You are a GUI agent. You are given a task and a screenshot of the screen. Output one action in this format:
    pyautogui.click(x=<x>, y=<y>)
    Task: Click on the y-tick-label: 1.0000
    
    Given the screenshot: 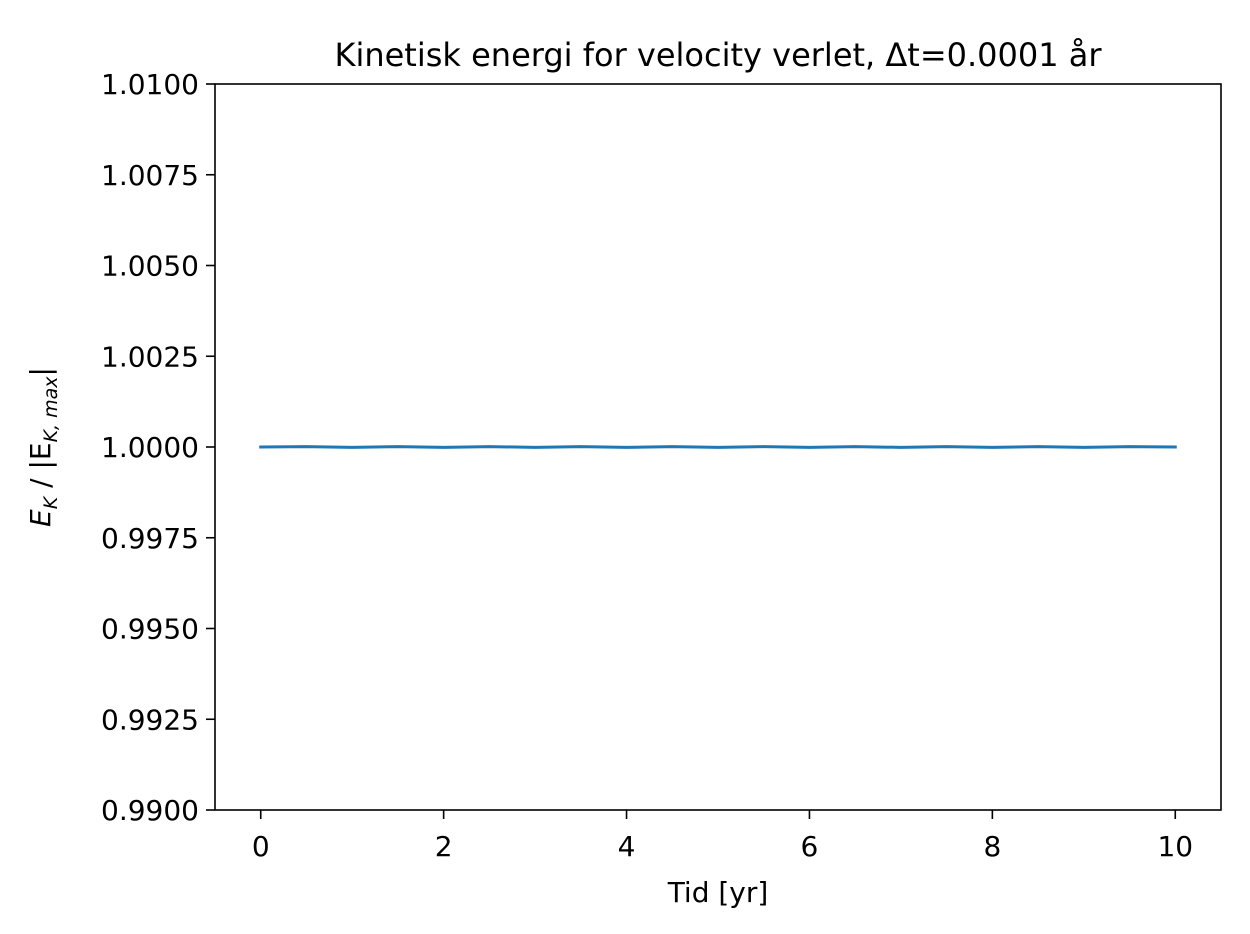 What is the action you would take?
    pyautogui.click(x=150, y=447)
    